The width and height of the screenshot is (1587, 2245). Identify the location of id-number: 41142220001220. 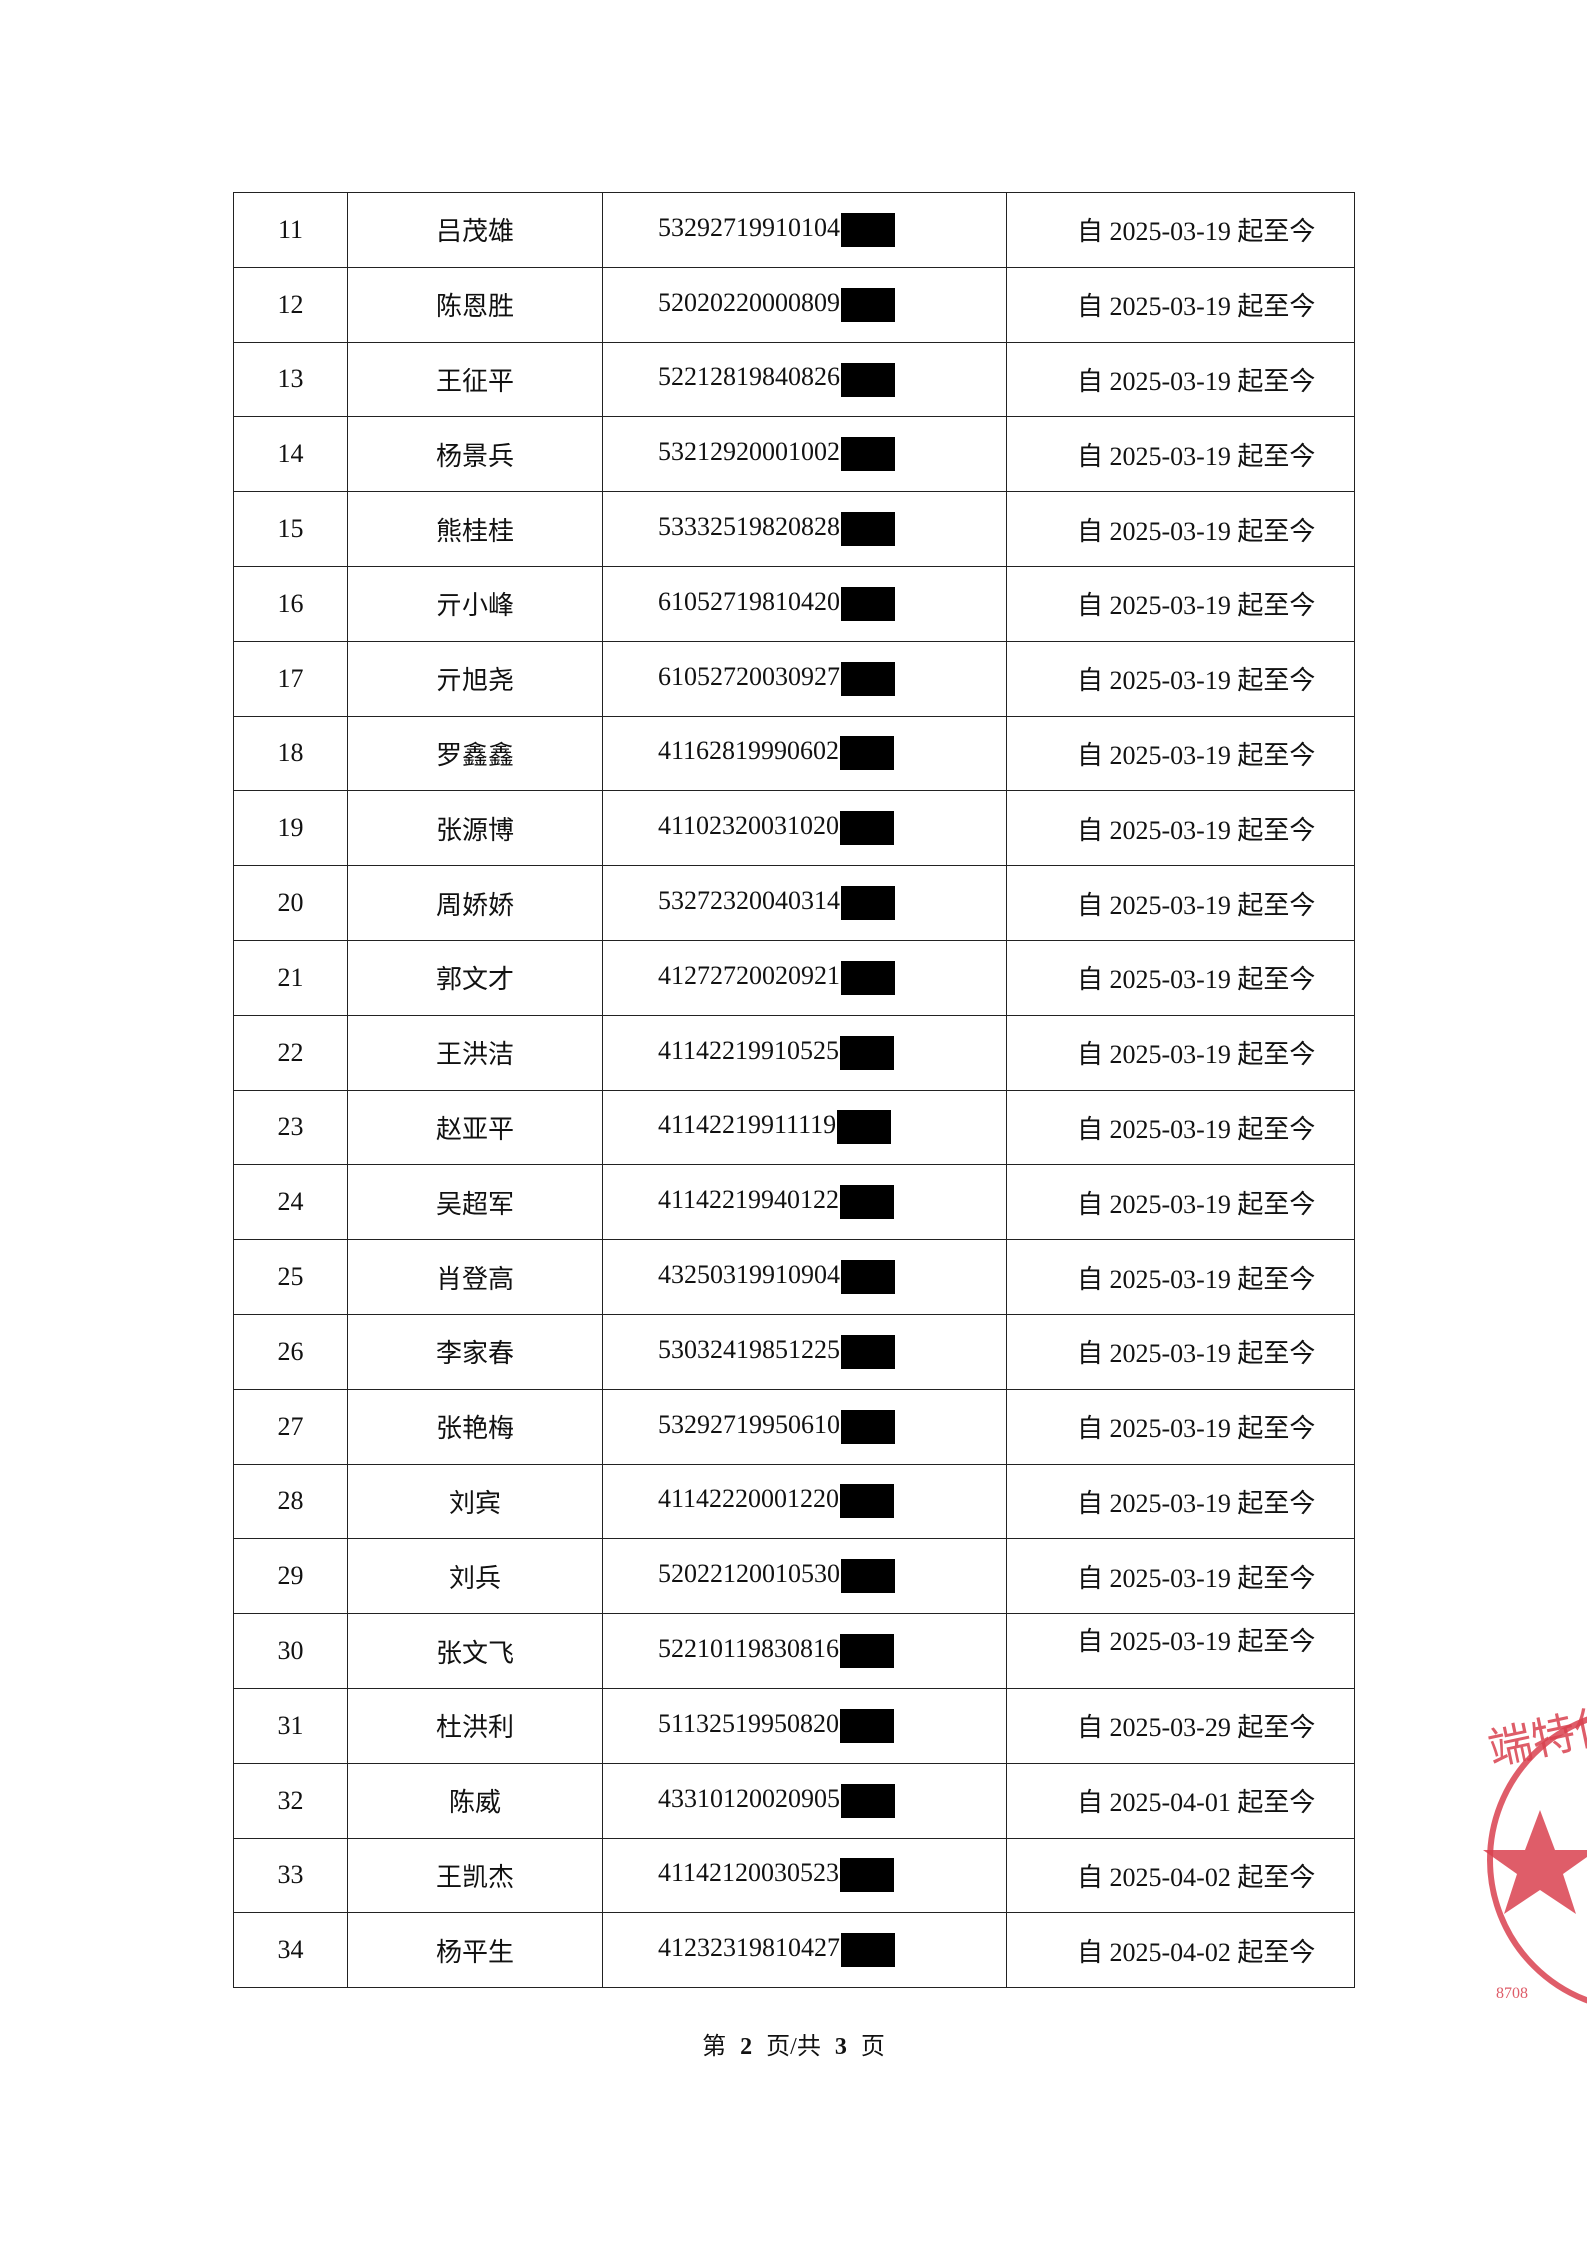
(749, 1499).